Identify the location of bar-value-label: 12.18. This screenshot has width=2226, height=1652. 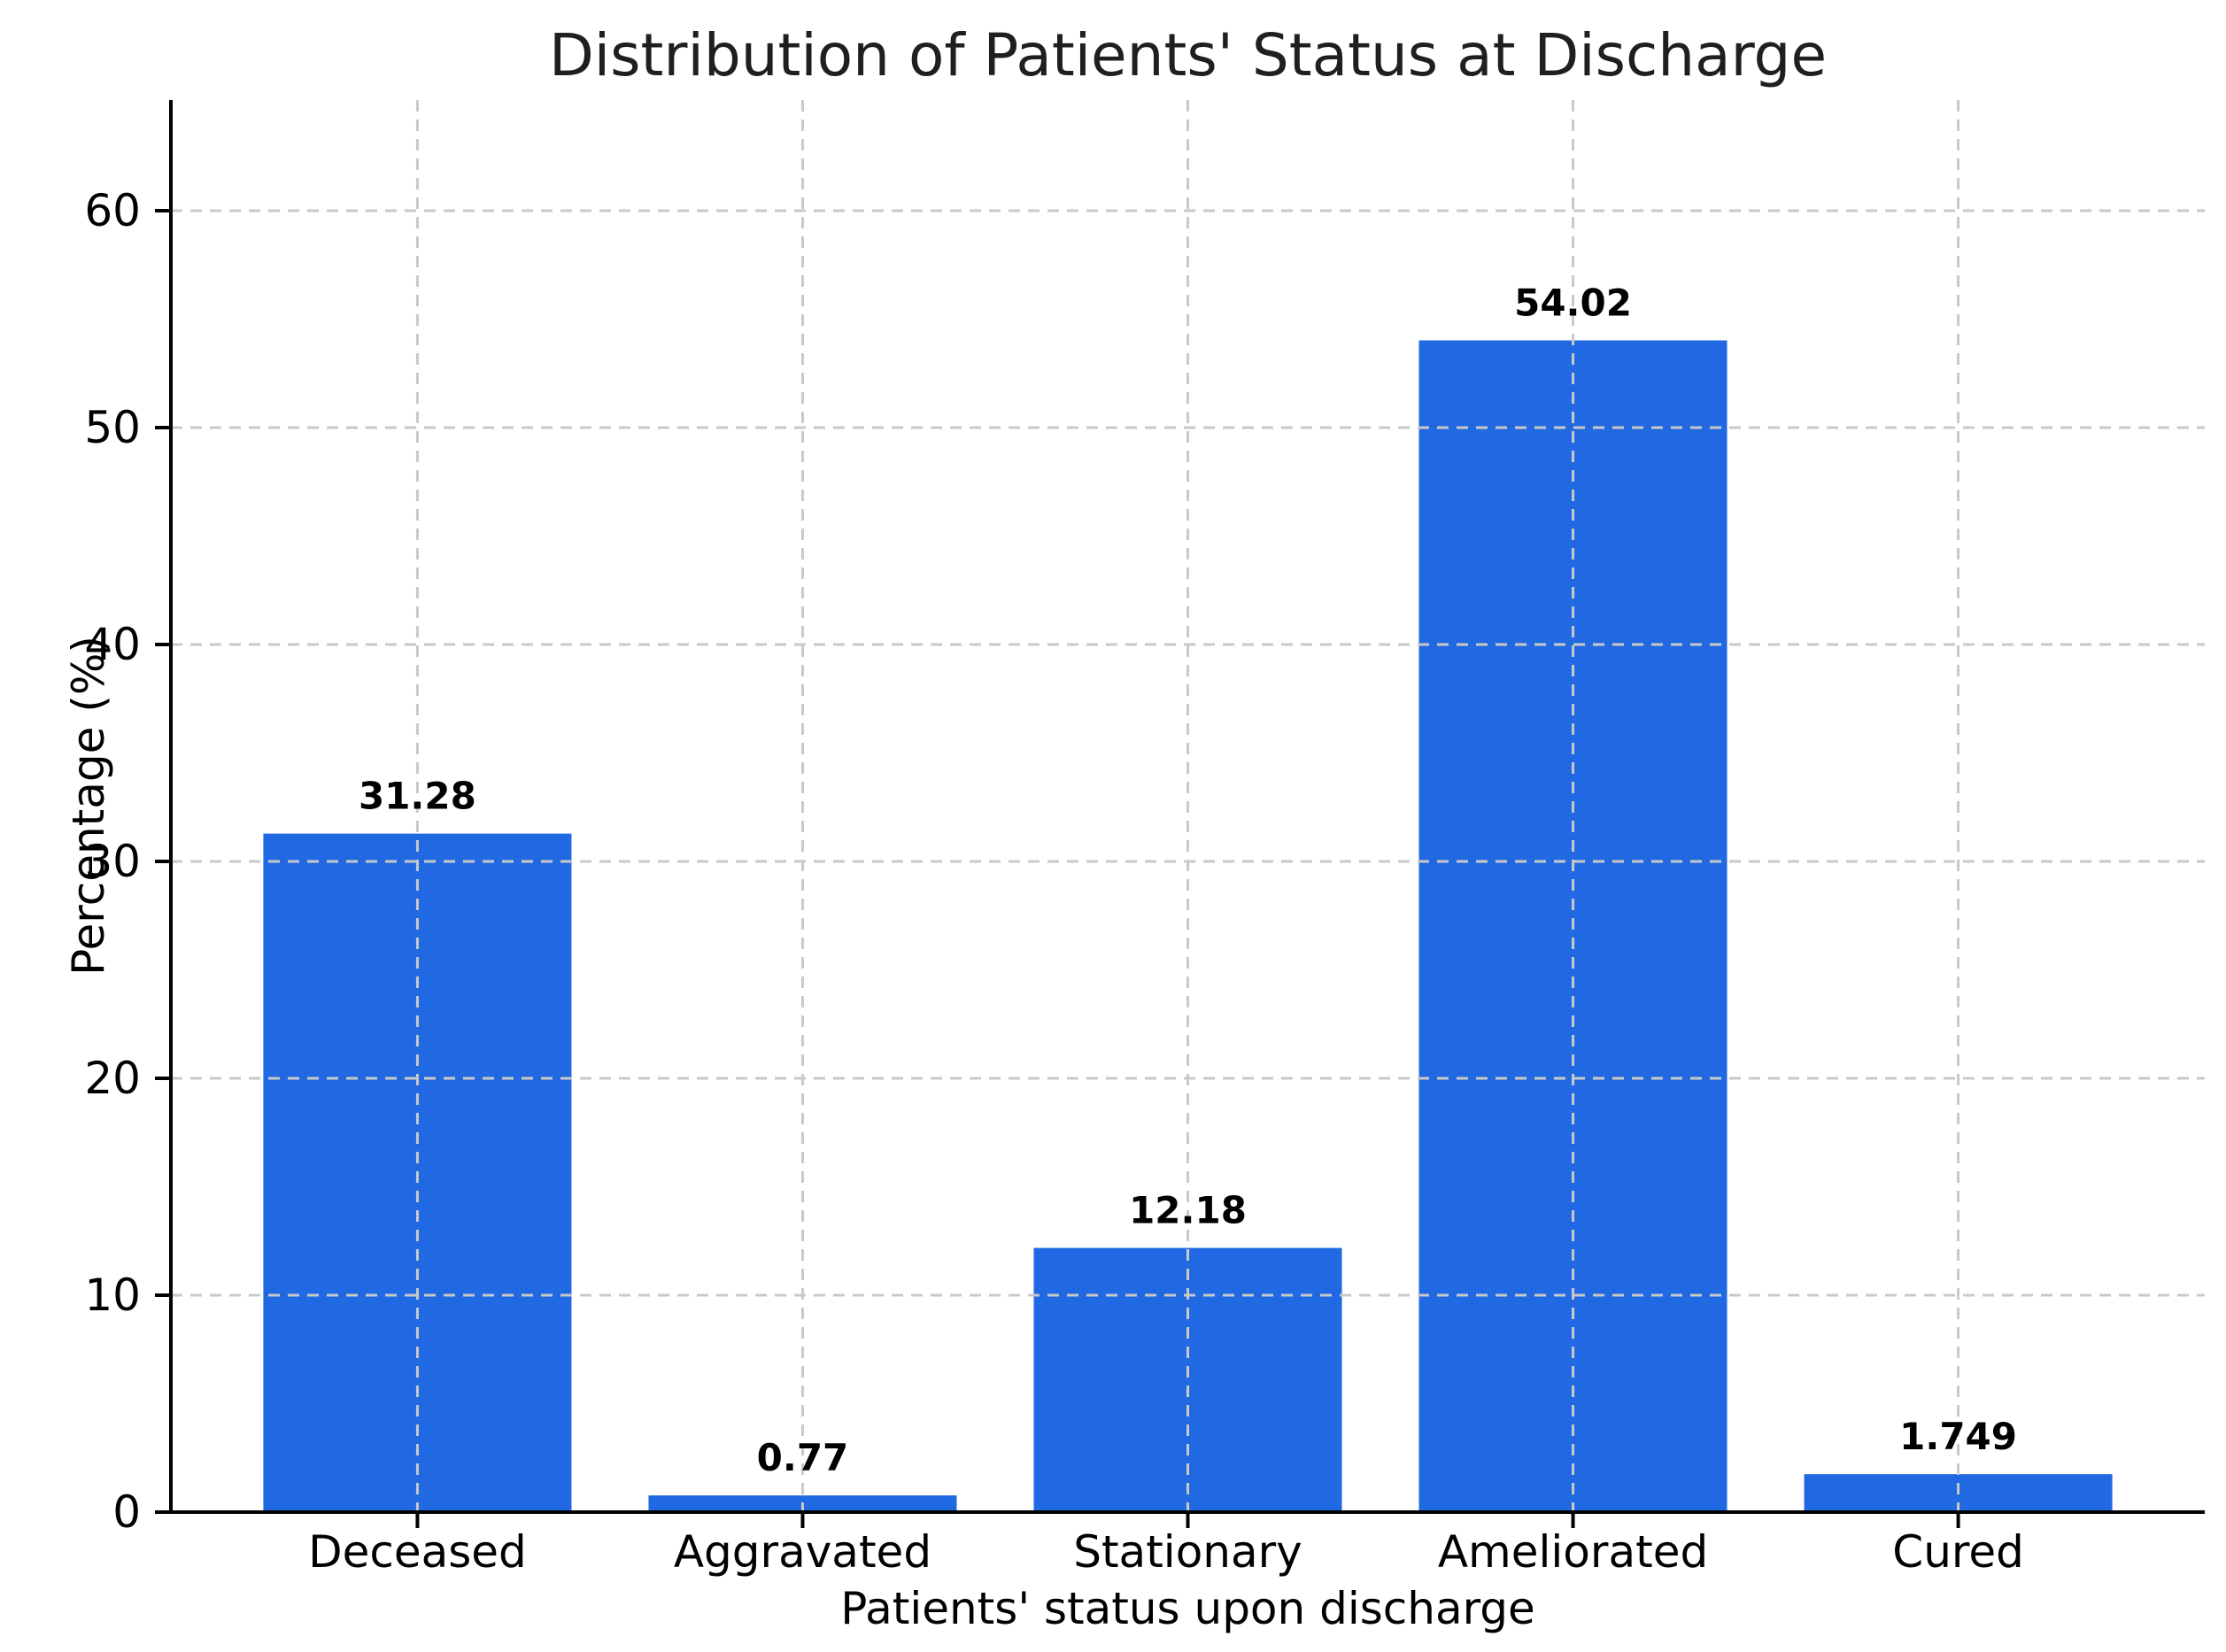
(1188, 1210).